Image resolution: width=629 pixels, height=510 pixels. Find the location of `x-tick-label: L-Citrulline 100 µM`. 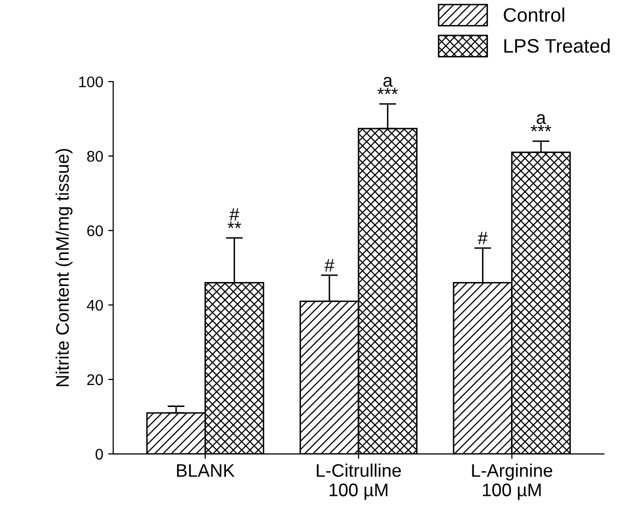

x-tick-label: L-Citrulline 100 µM is located at coordinates (358, 482).